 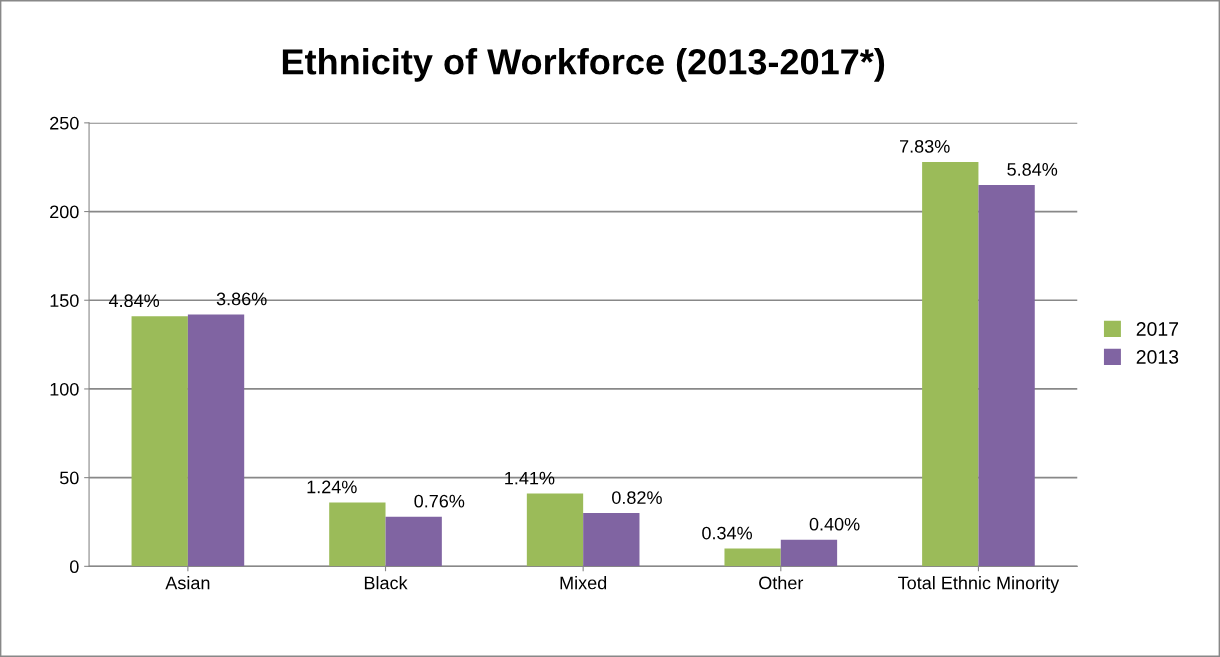 What do you see at coordinates (134, 301) in the screenshot?
I see `annotation: 4.84%` at bounding box center [134, 301].